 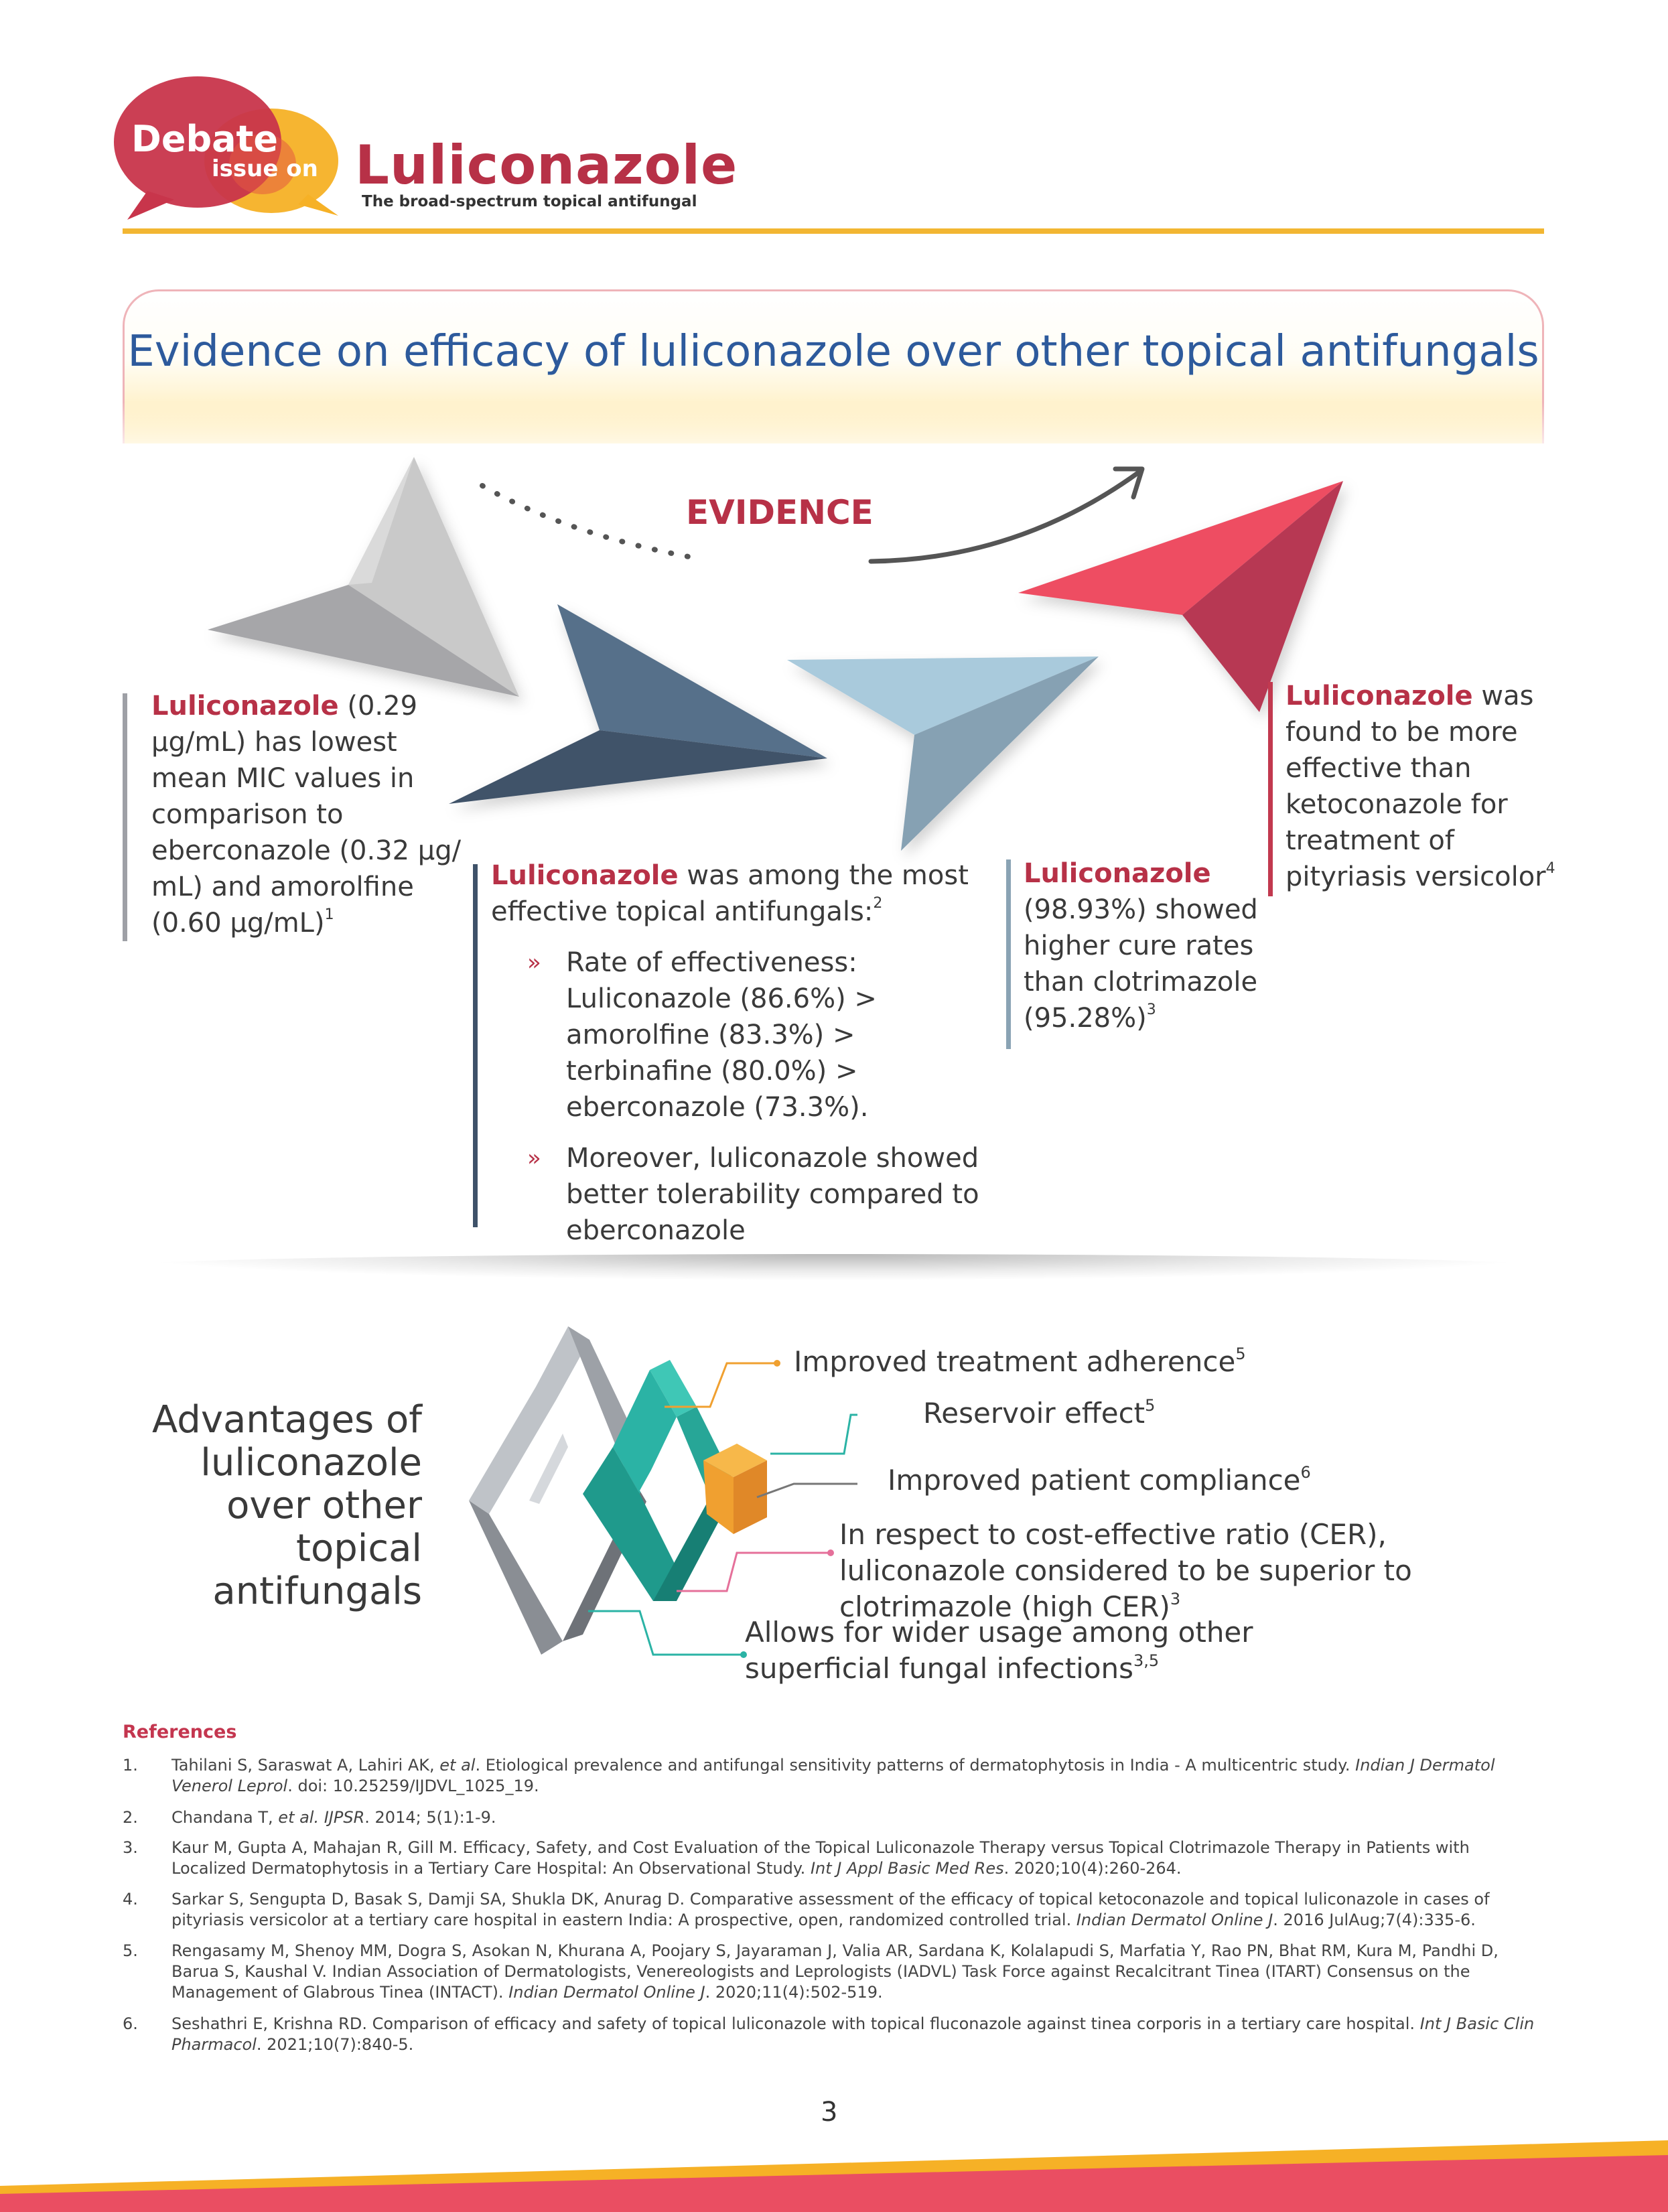 I want to click on paper-planes-illustration, so click(x=776, y=654).